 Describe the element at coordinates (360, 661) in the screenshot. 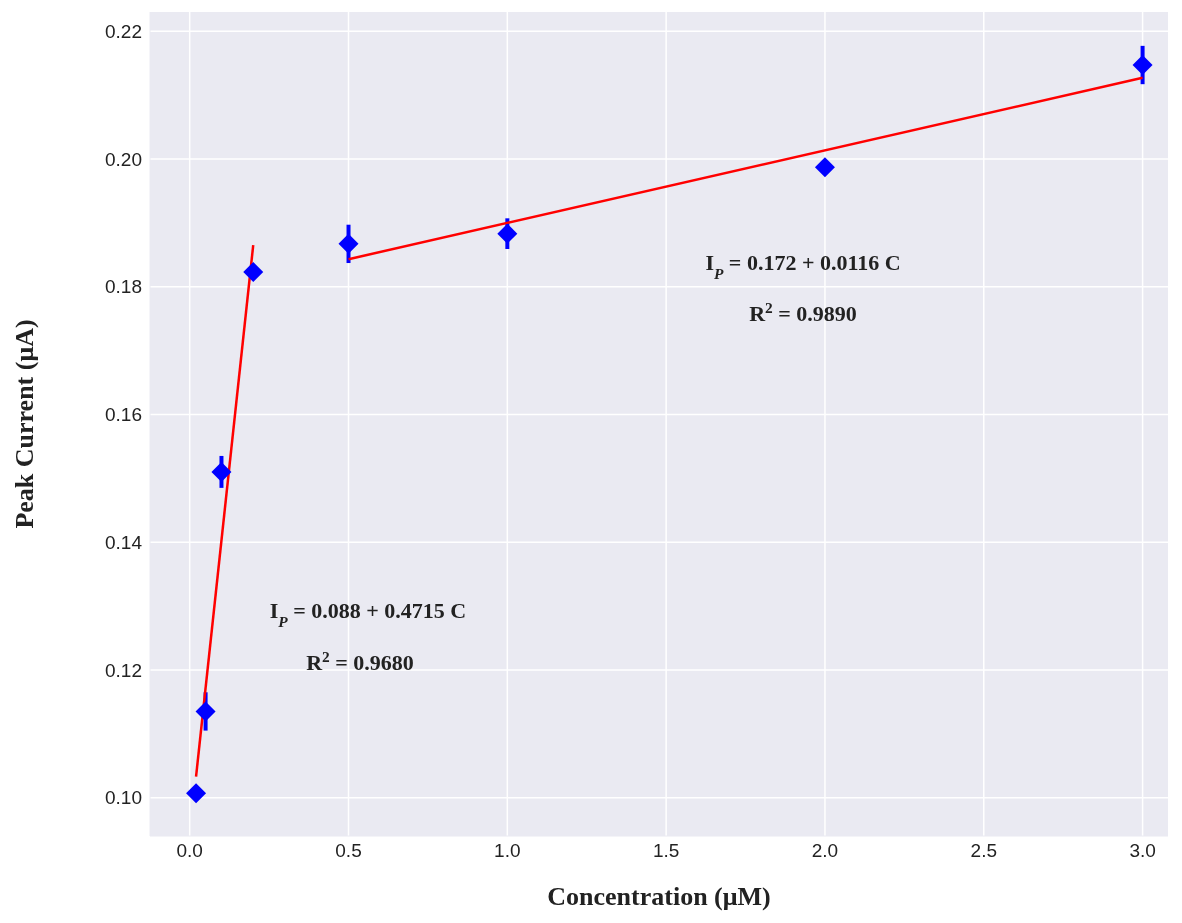

I see `annotation: R$^{2}$ = 0.9680` at that location.